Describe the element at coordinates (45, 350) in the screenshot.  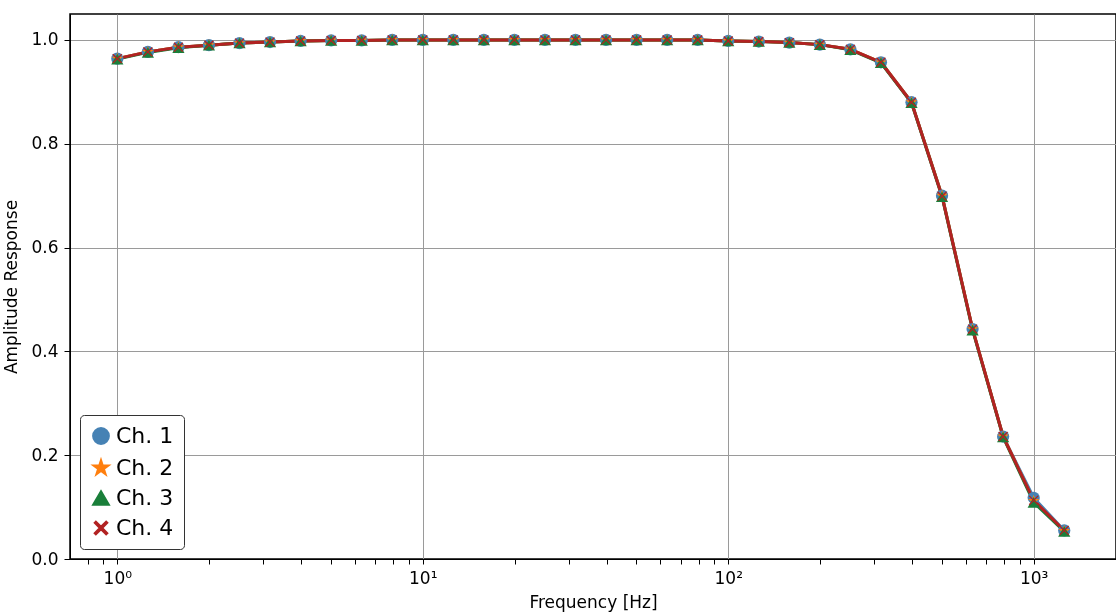
I see `y-tick-label: 0.4` at that location.